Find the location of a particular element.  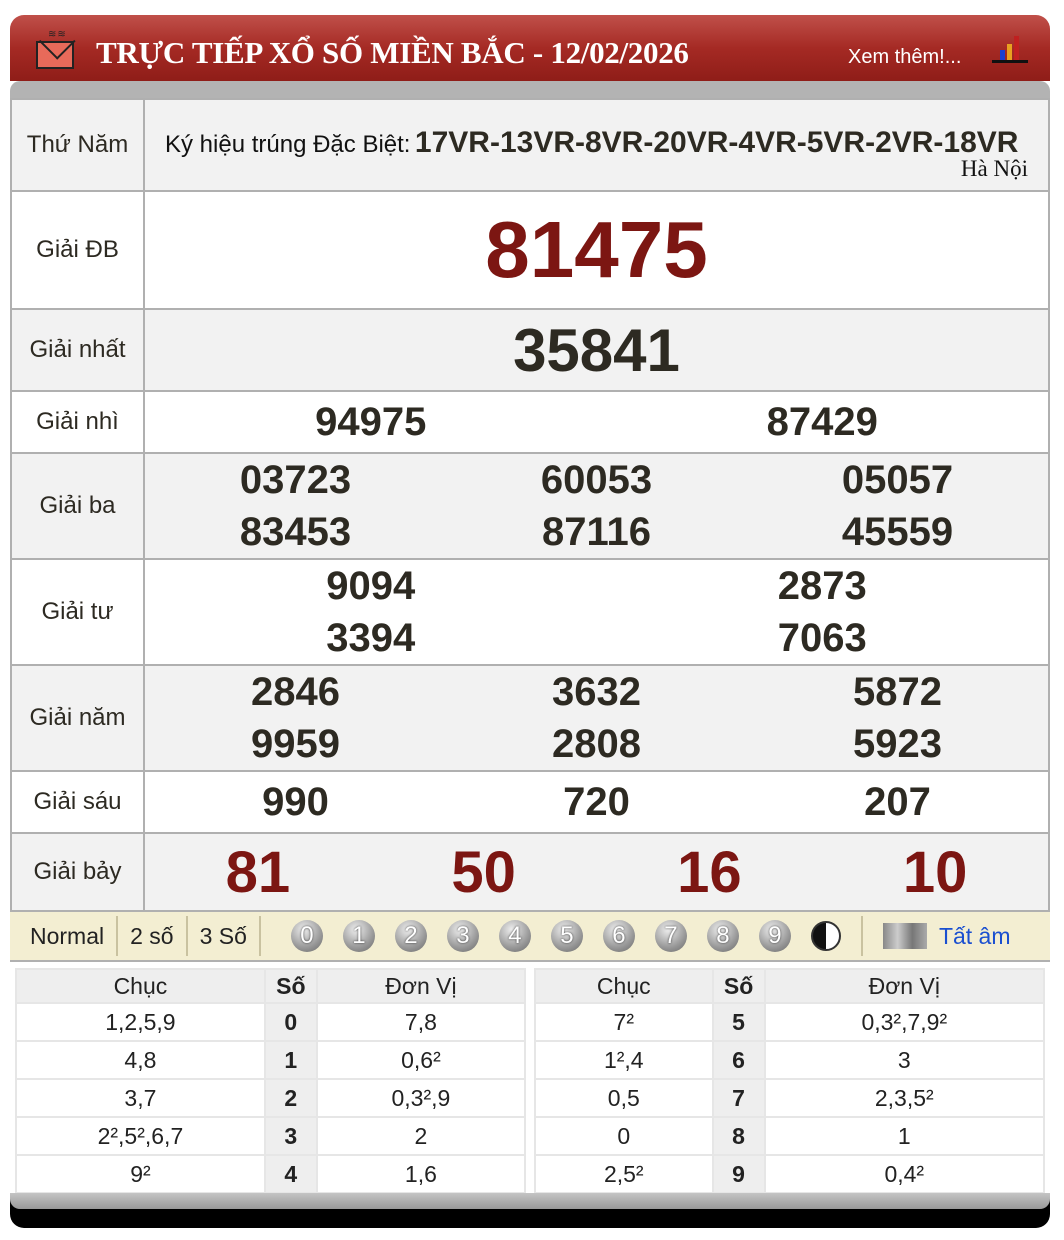

loto-head-cell: 5 is located at coordinates (738, 1022).